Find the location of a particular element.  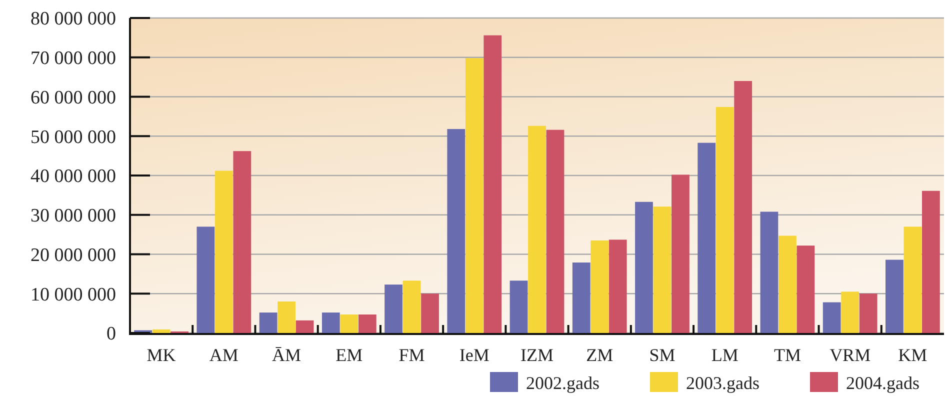

x-tick-label: LM is located at coordinates (724, 355).